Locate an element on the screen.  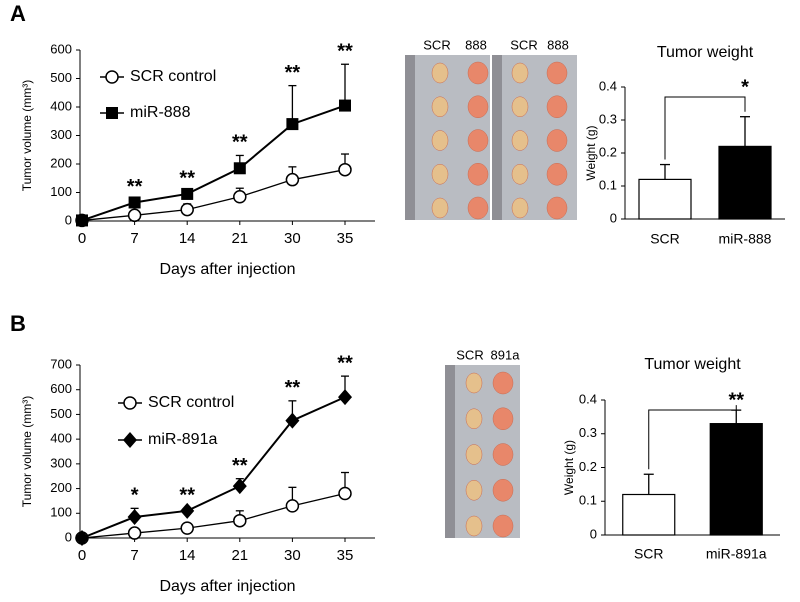
y-tick-label: 300 is located at coordinates (61, 134).